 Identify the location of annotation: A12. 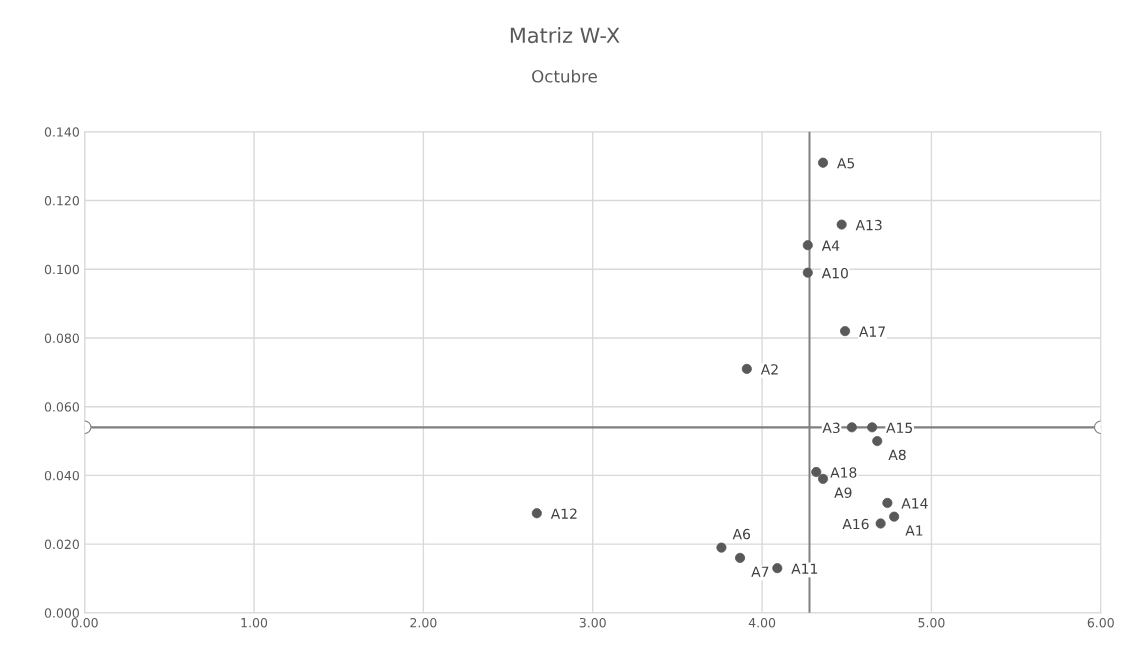
(563, 513).